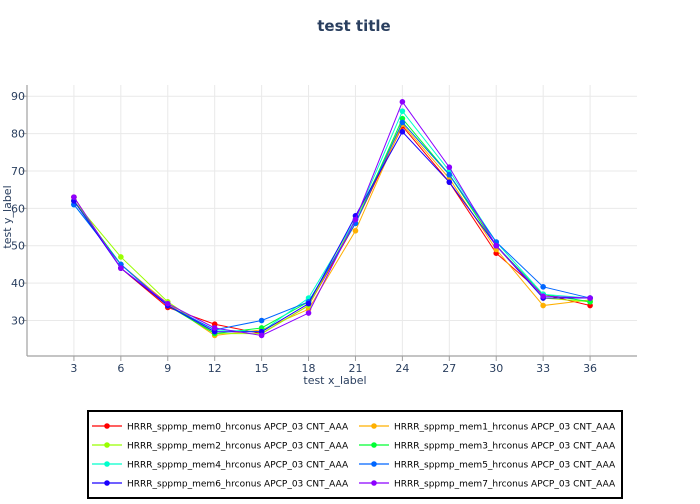  What do you see at coordinates (590, 368) in the screenshot?
I see `x-tick-label: 36` at bounding box center [590, 368].